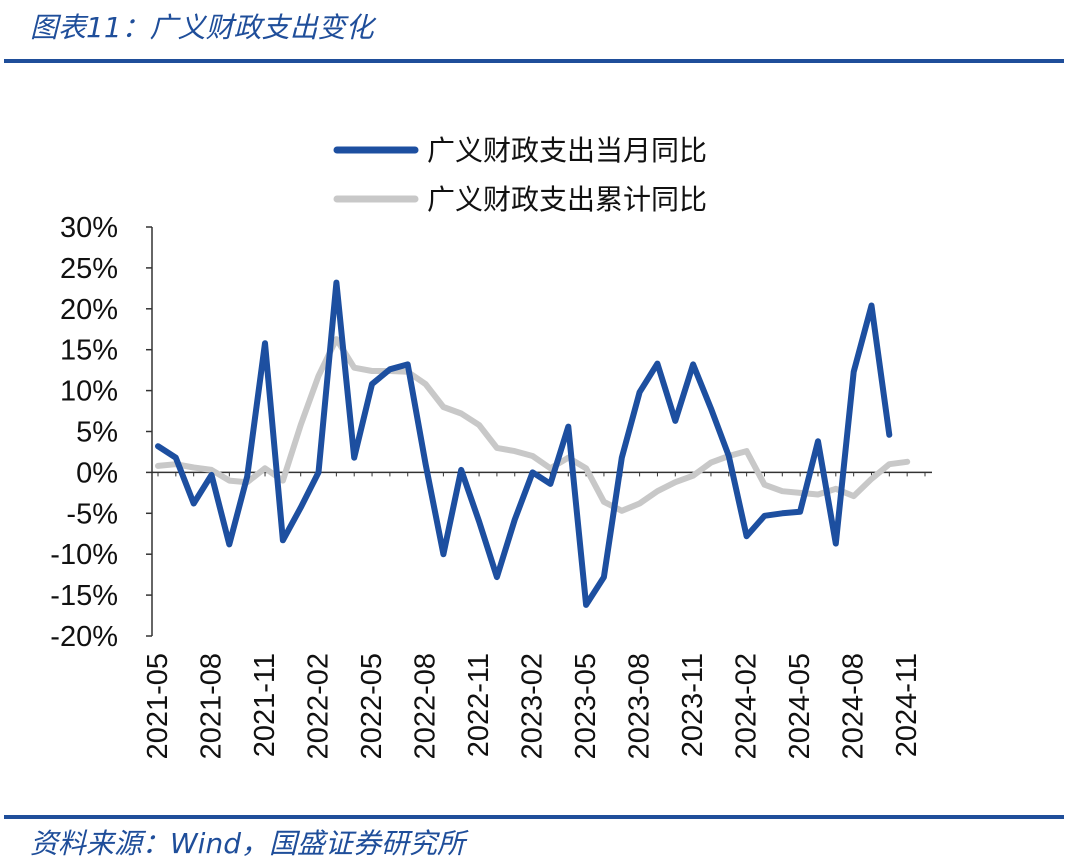 This screenshot has width=1080, height=862. I want to click on x-tick-label: 2021-05, so click(158, 706).